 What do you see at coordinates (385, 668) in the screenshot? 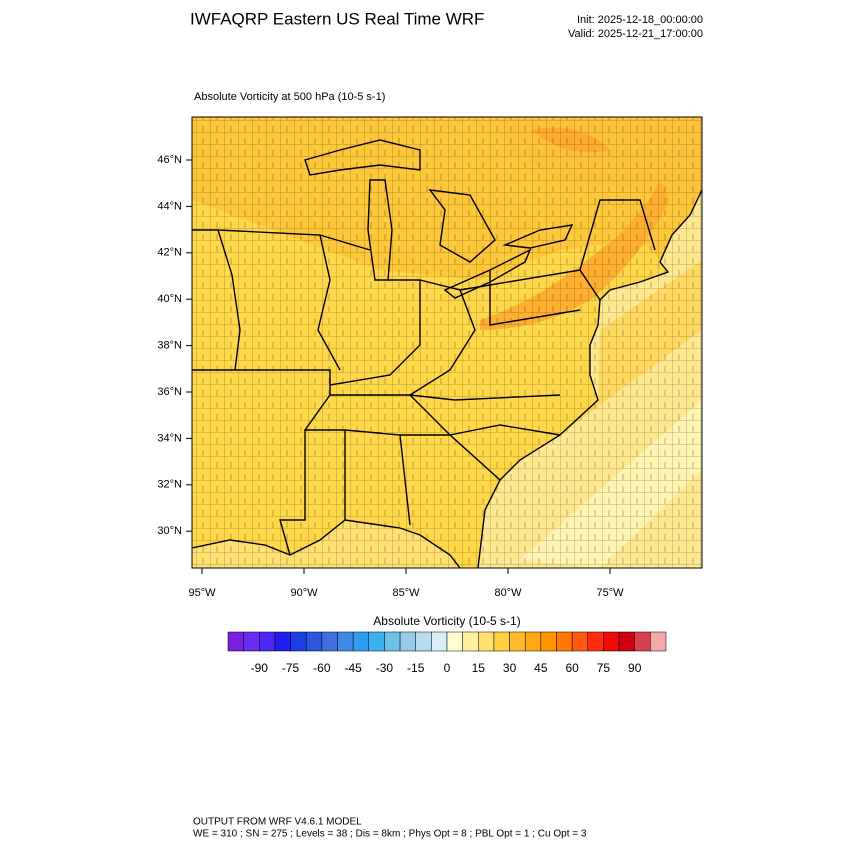
I see `colorbar-label: -30` at bounding box center [385, 668].